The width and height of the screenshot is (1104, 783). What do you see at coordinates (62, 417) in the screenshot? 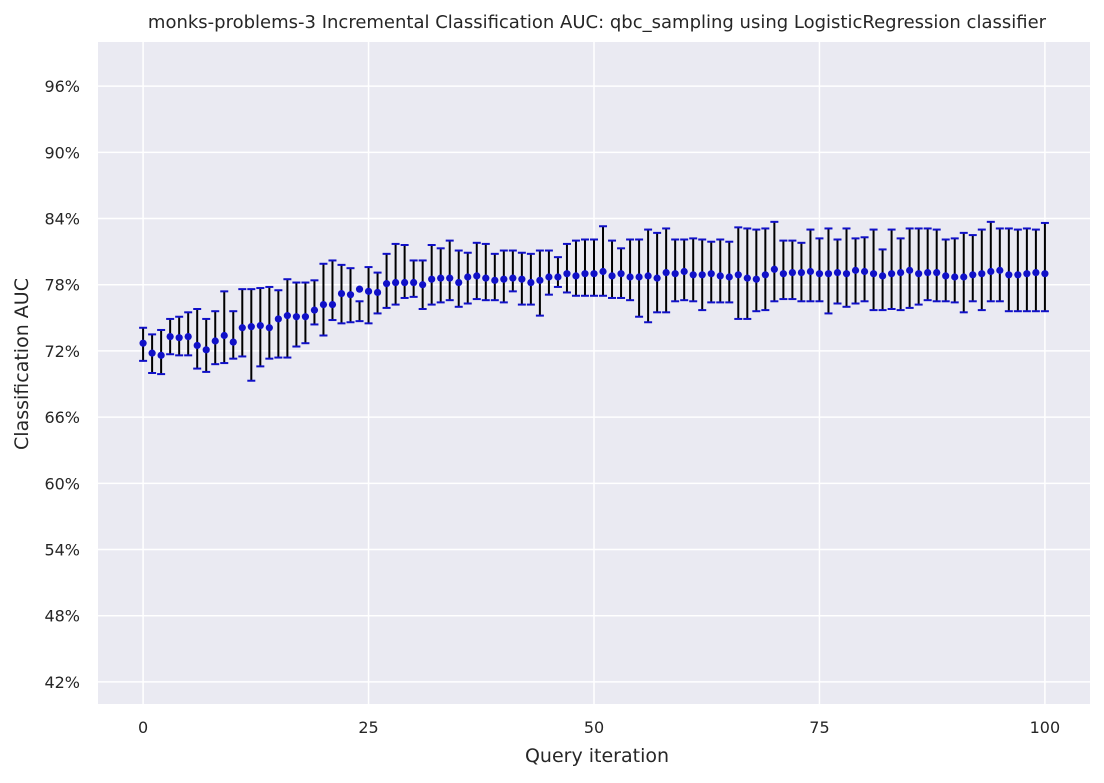
I see `y-tick-label: 66%` at bounding box center [62, 417].